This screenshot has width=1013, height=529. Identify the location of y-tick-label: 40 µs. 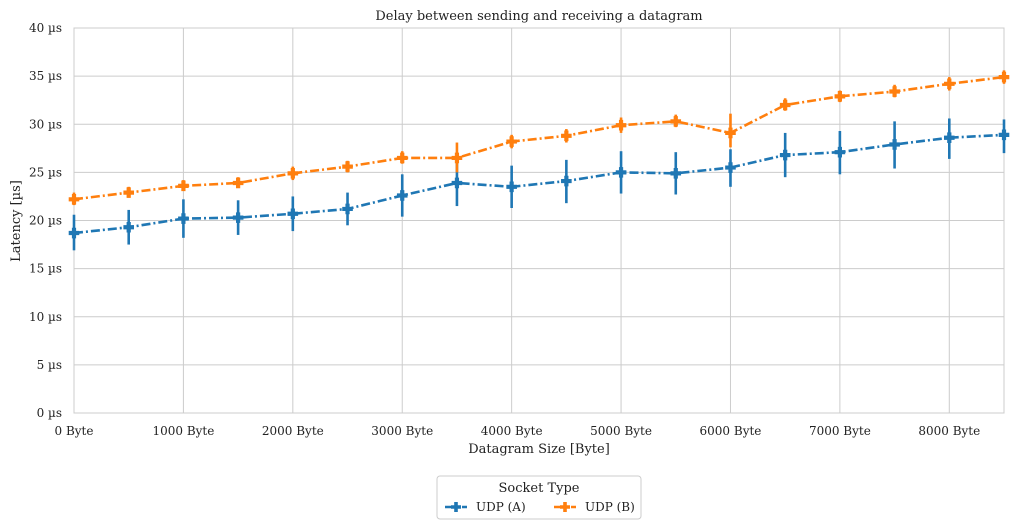
(45, 28).